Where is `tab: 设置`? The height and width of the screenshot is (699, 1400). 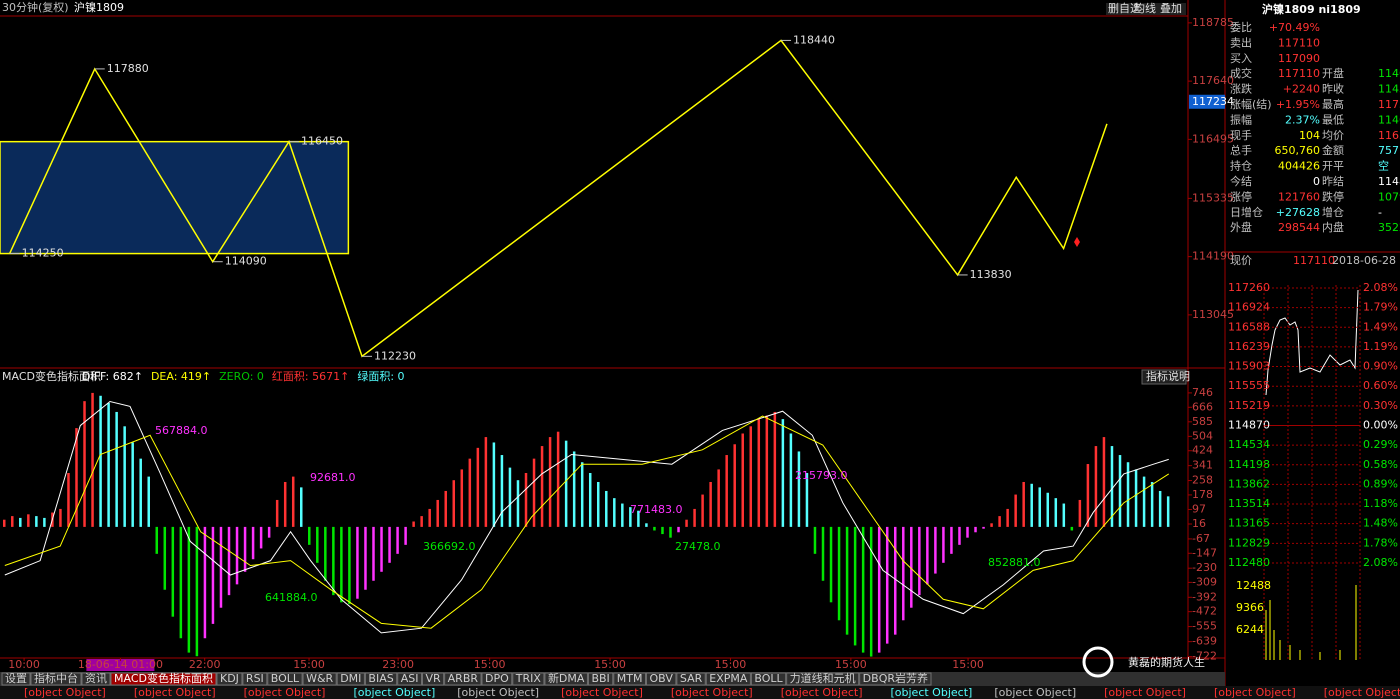
tab: 设置 is located at coordinates (16, 678).